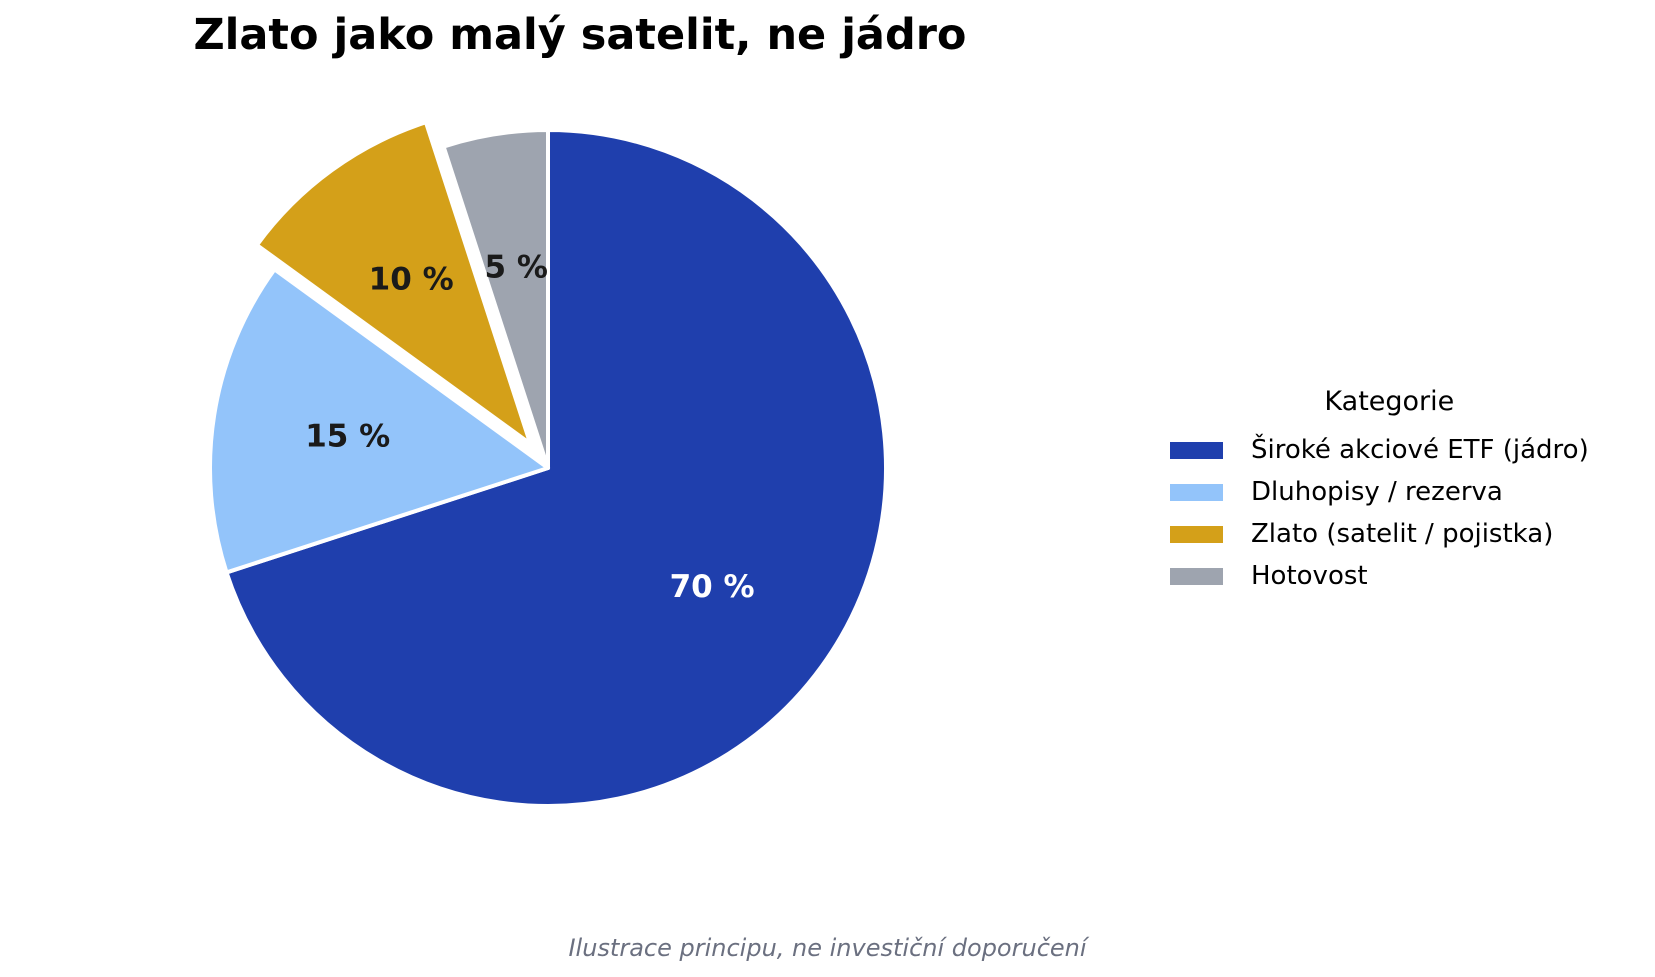 The width and height of the screenshot is (1655, 977). Describe the element at coordinates (1379, 576) in the screenshot. I see `legend-item-3: Hotovost` at that location.